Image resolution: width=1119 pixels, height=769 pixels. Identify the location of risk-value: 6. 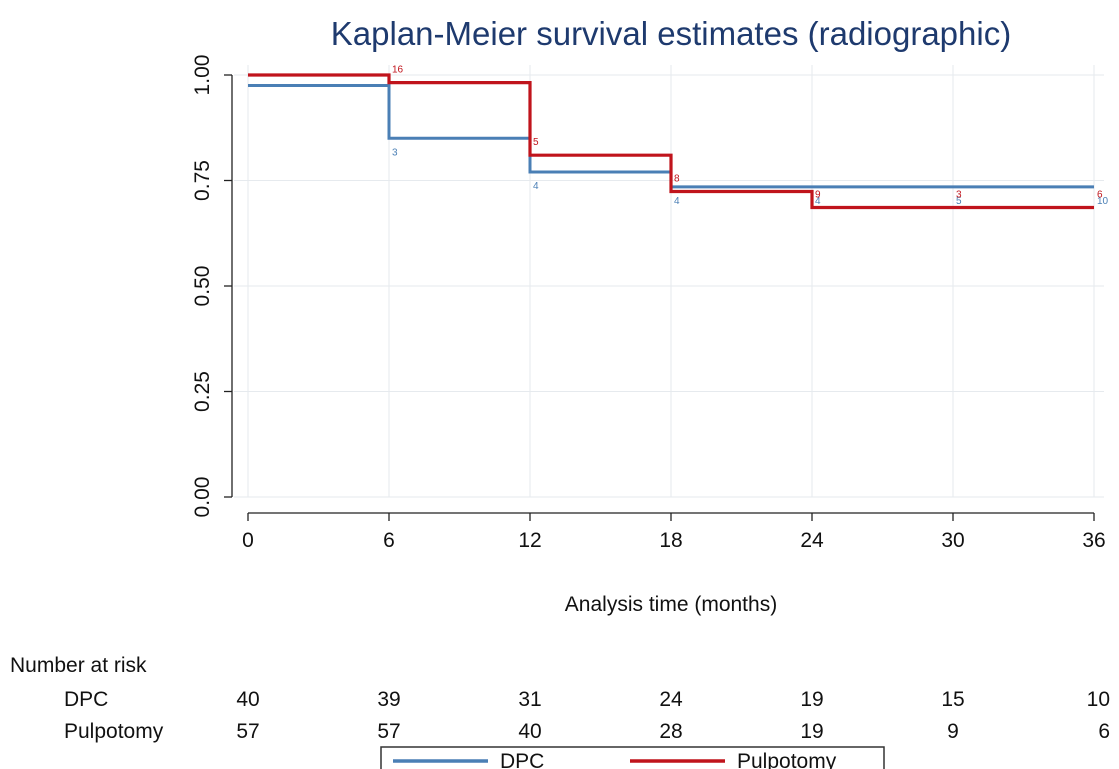
(1104, 731).